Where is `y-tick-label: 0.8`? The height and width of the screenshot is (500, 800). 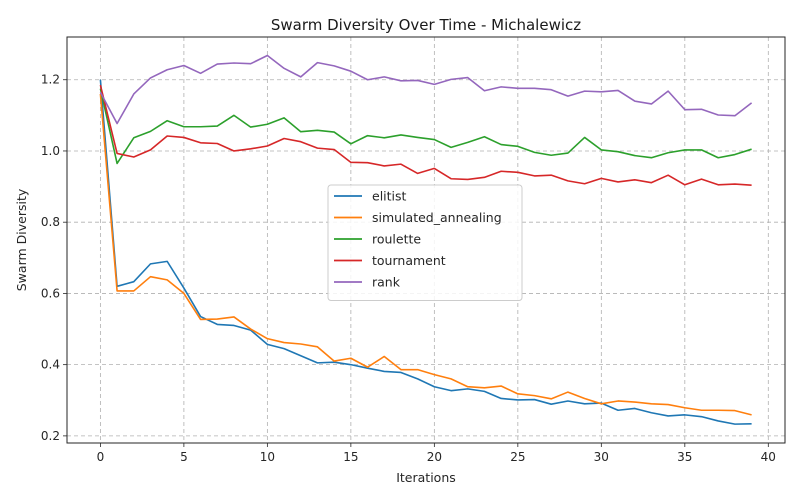
y-tick-label: 0.8 is located at coordinates (50, 222).